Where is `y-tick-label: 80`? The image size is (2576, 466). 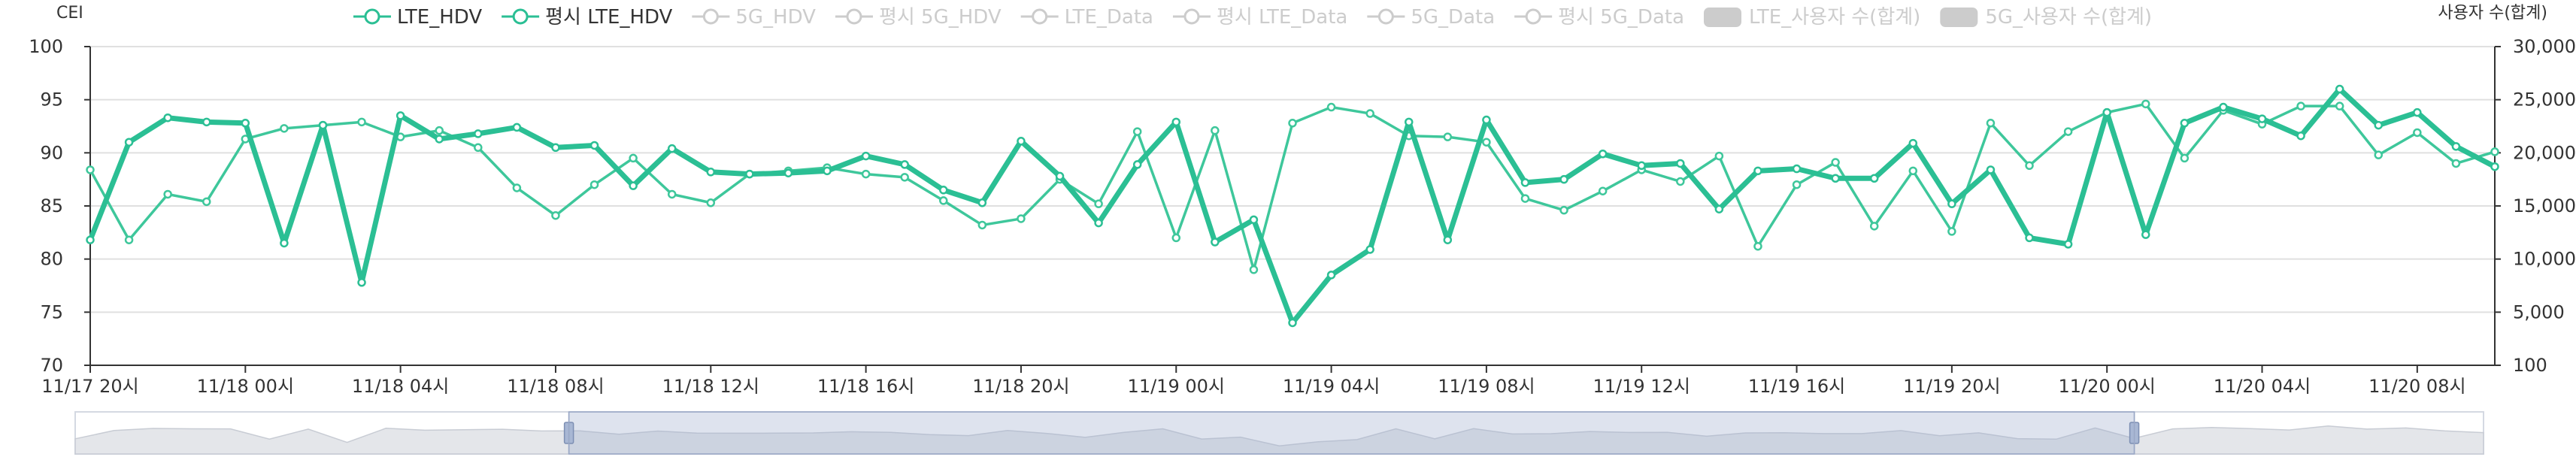 y-tick-label: 80 is located at coordinates (51, 259).